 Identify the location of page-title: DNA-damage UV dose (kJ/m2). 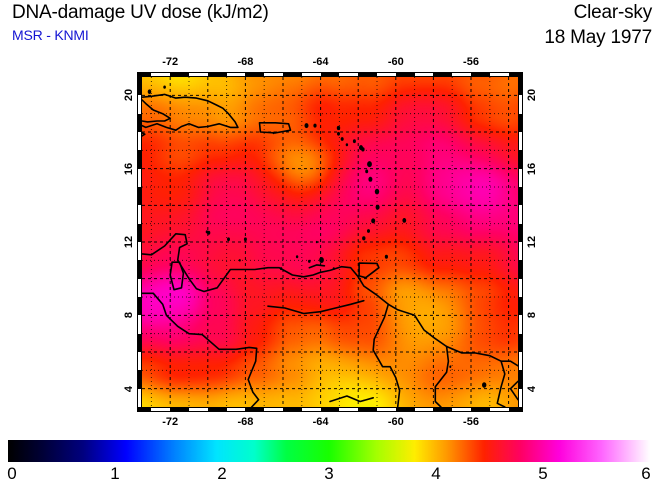
(140, 12).